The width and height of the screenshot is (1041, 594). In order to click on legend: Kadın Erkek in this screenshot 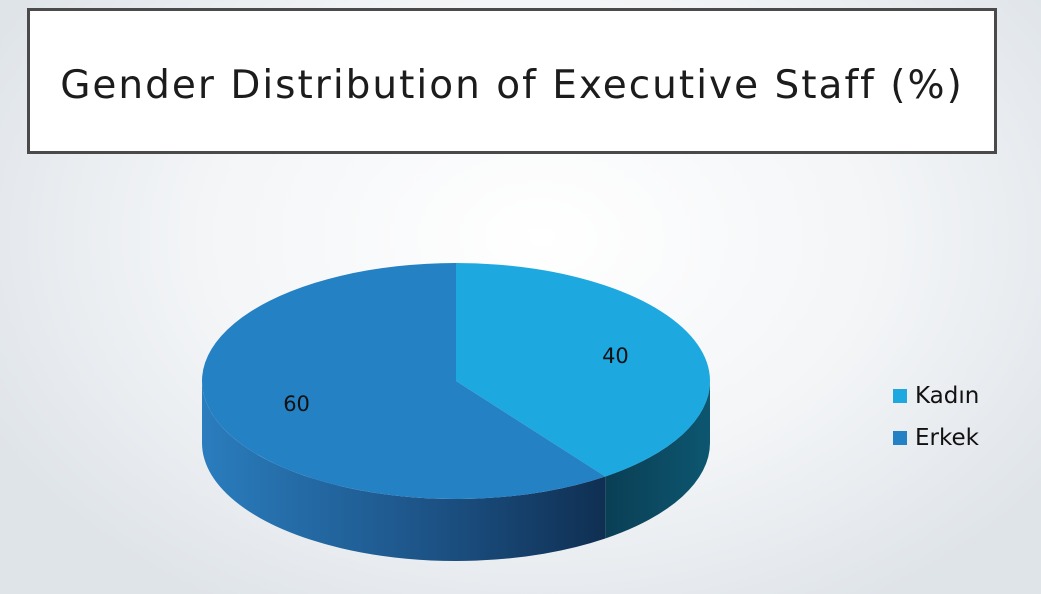, I will do `click(936, 418)`.